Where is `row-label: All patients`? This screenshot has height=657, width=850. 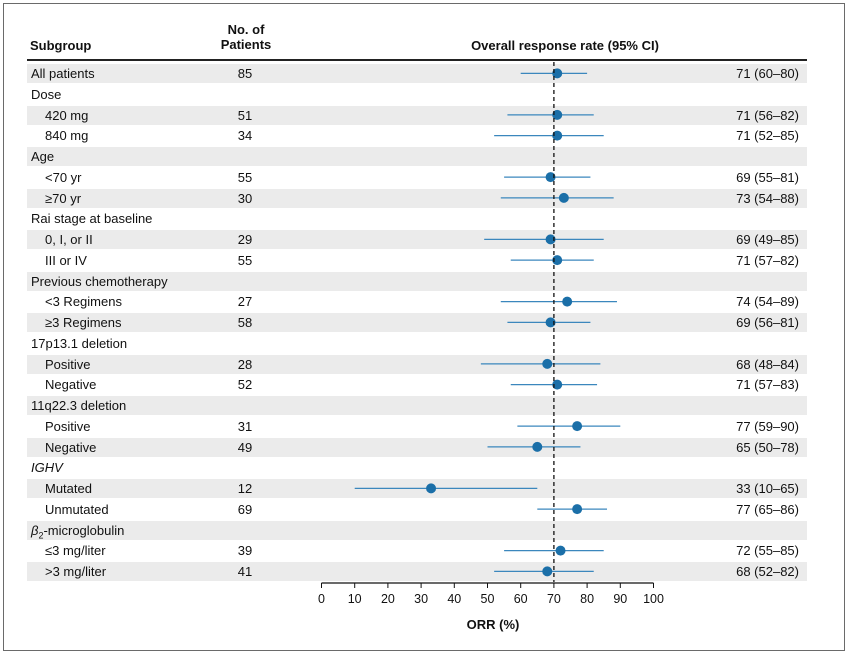
row-label: All patients is located at coordinates (63, 73).